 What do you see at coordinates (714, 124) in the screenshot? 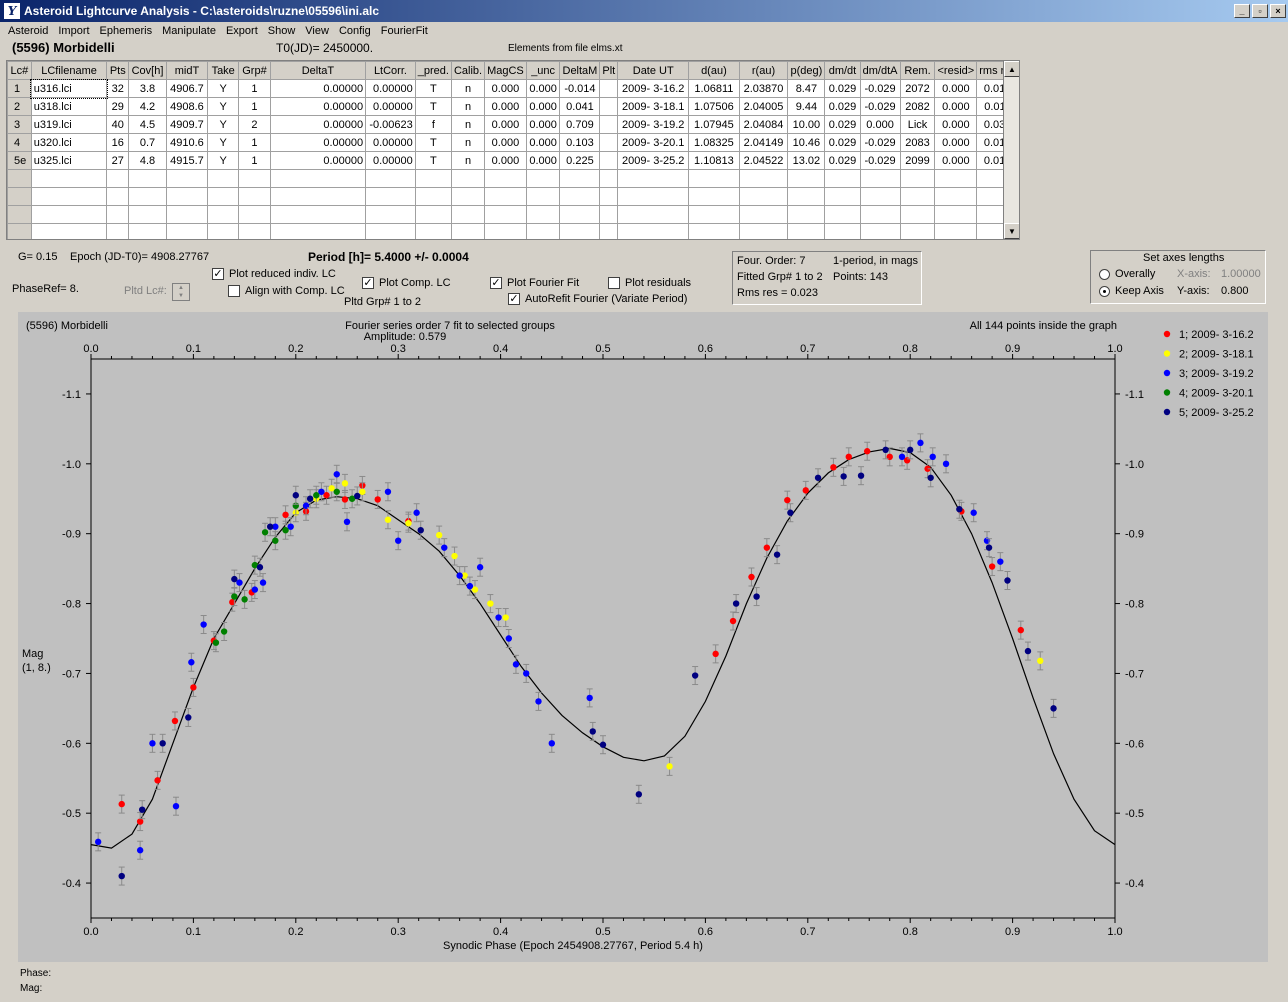
I see `table-cell: 1.07945` at bounding box center [714, 124].